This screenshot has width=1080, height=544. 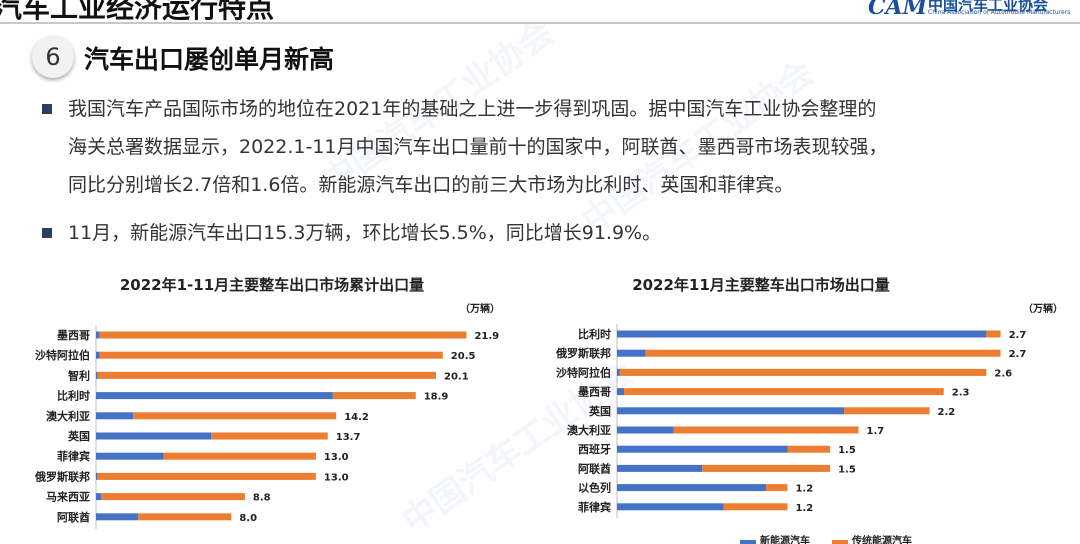 I want to click on section-number-badge: 6, so click(x=53, y=57).